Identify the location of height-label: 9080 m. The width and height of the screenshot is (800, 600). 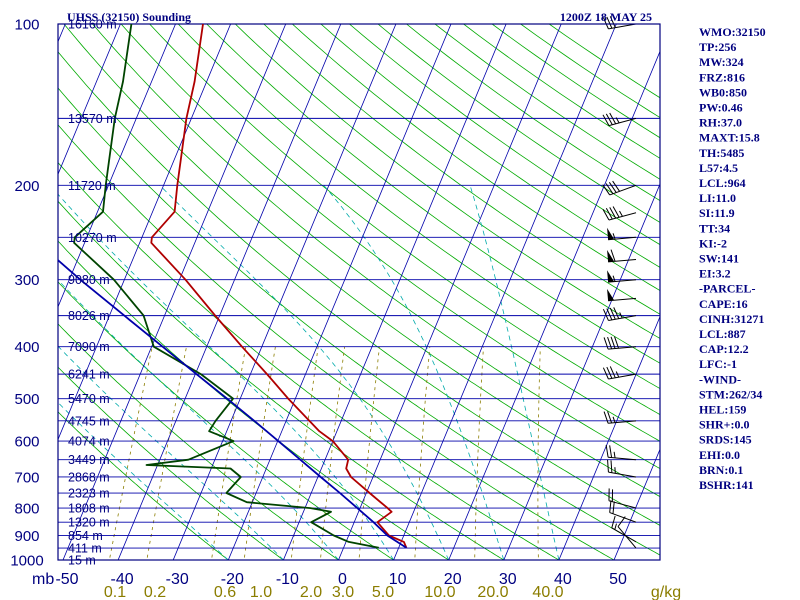
(89, 280).